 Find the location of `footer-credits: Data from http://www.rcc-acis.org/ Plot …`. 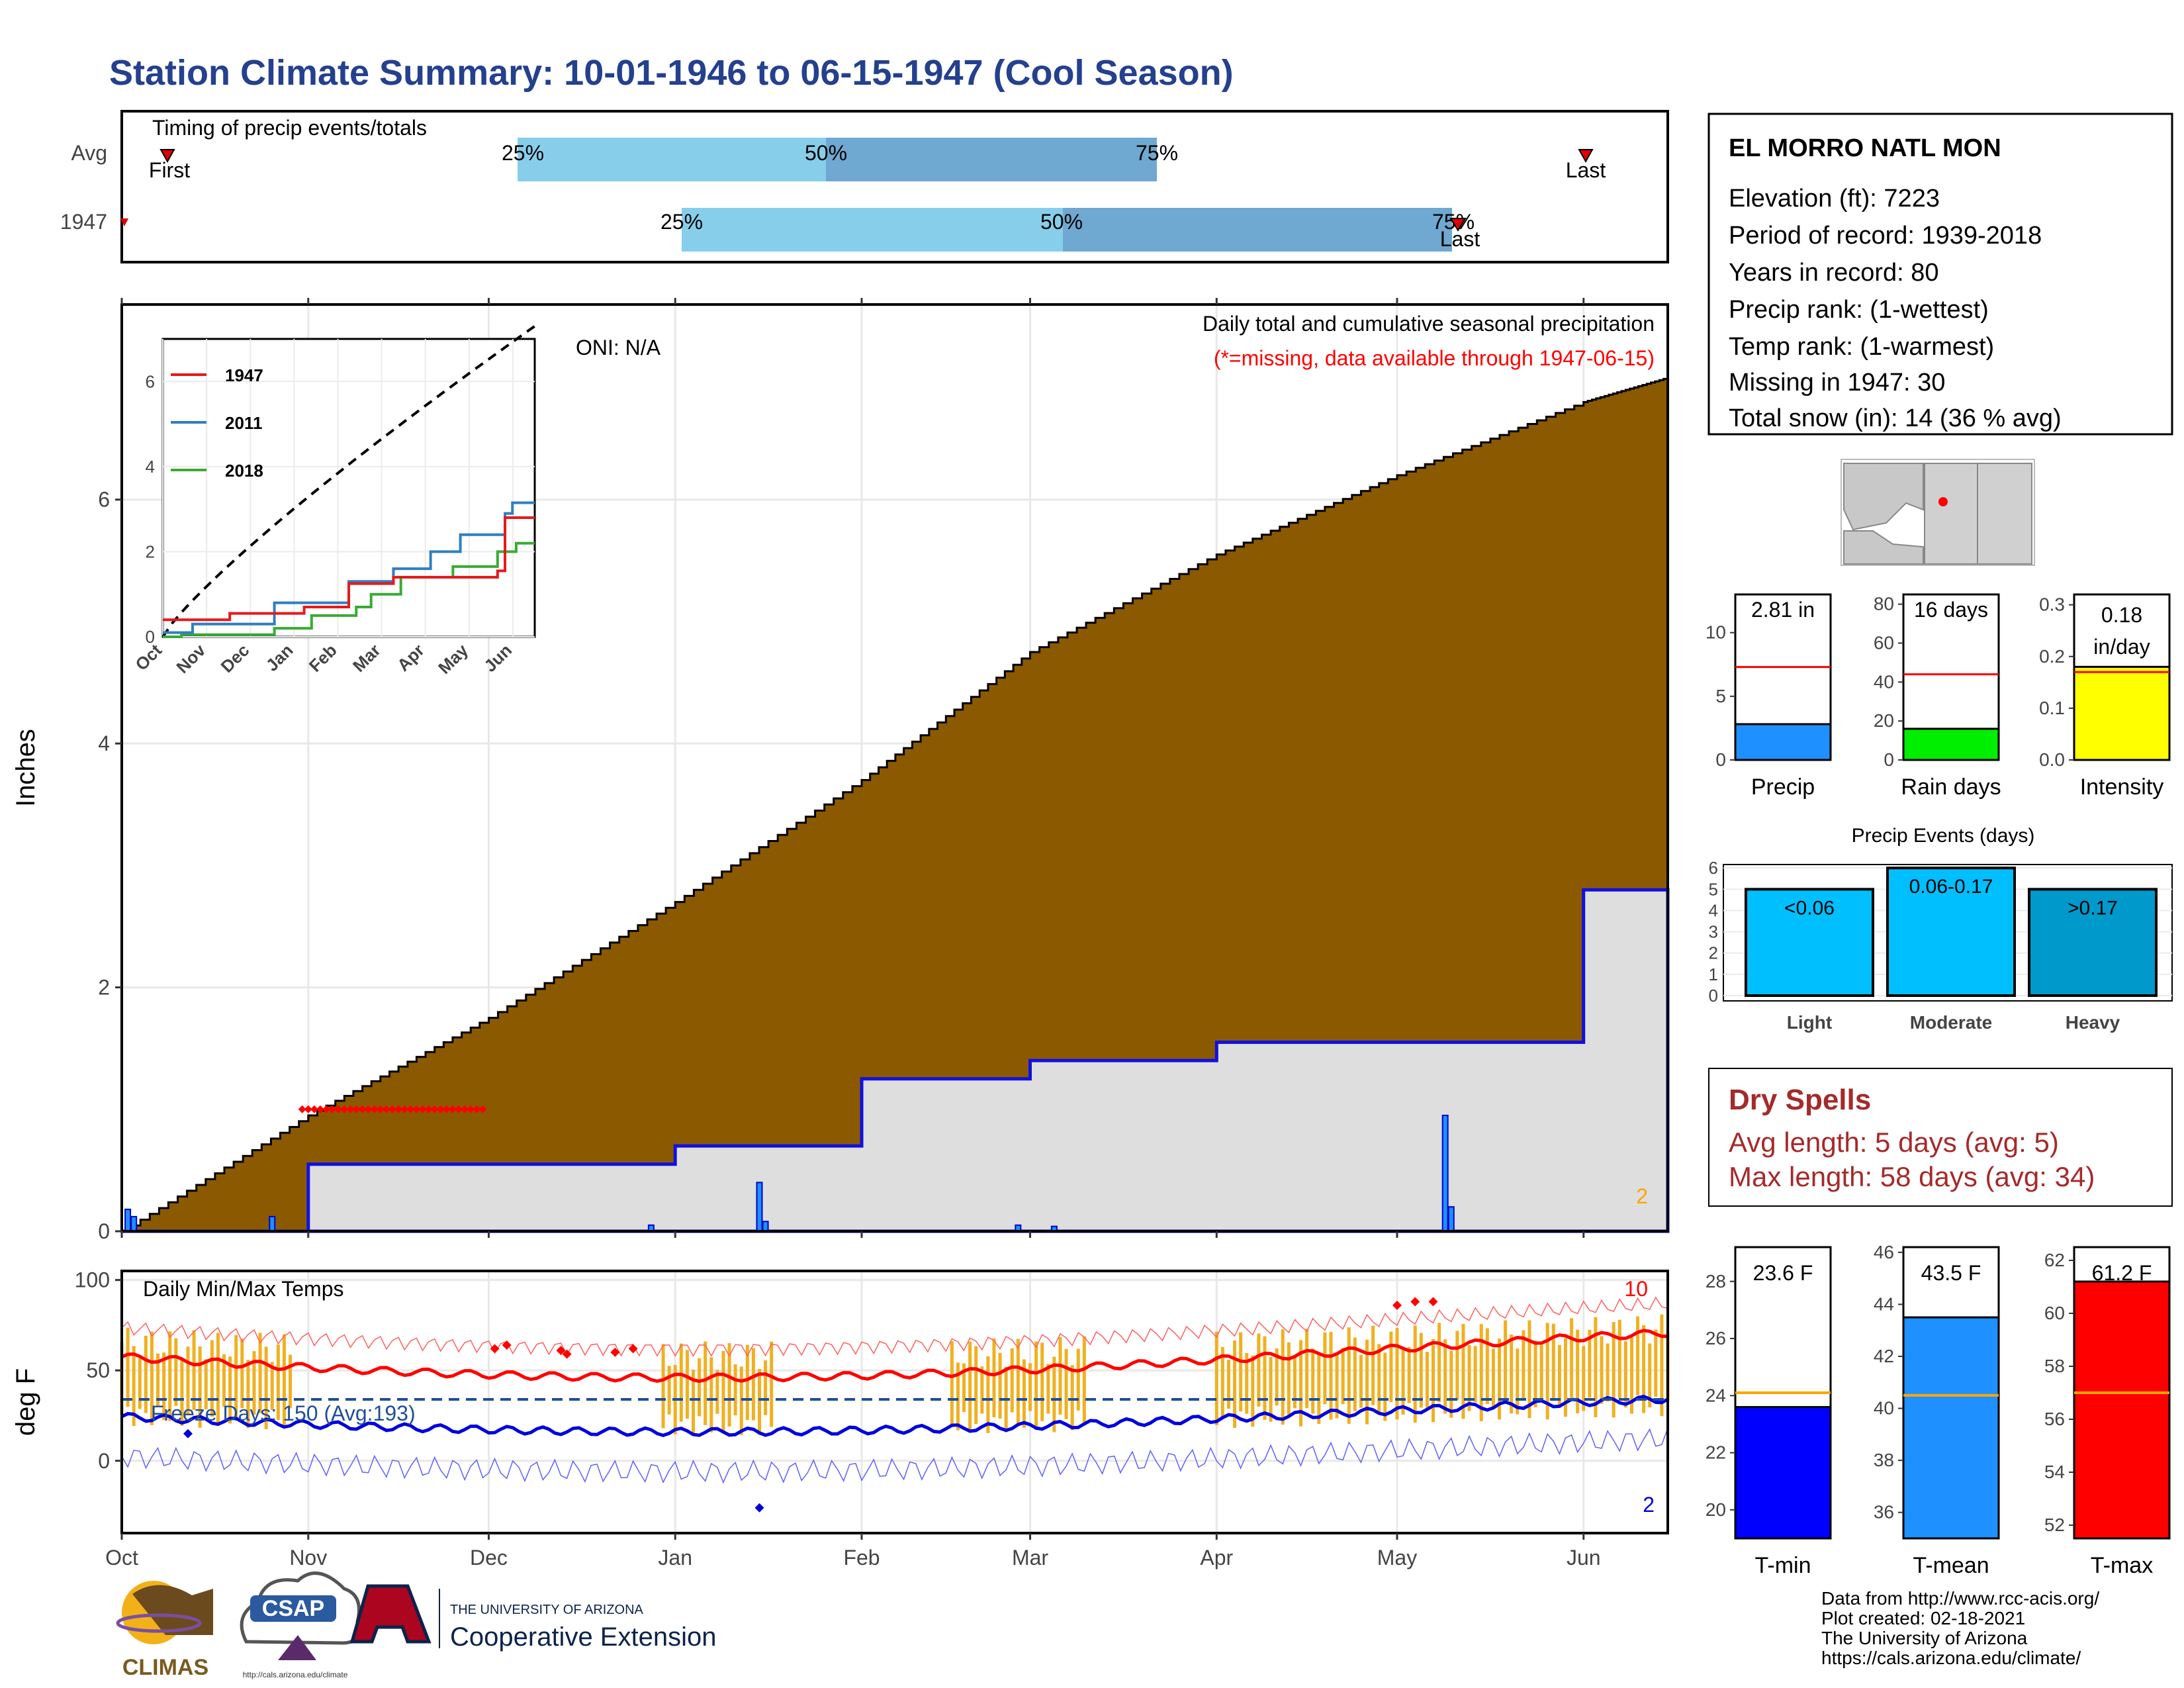

footer-credits: Data from http://www.rcc-acis.org/ Plot … is located at coordinates (1960, 1628).